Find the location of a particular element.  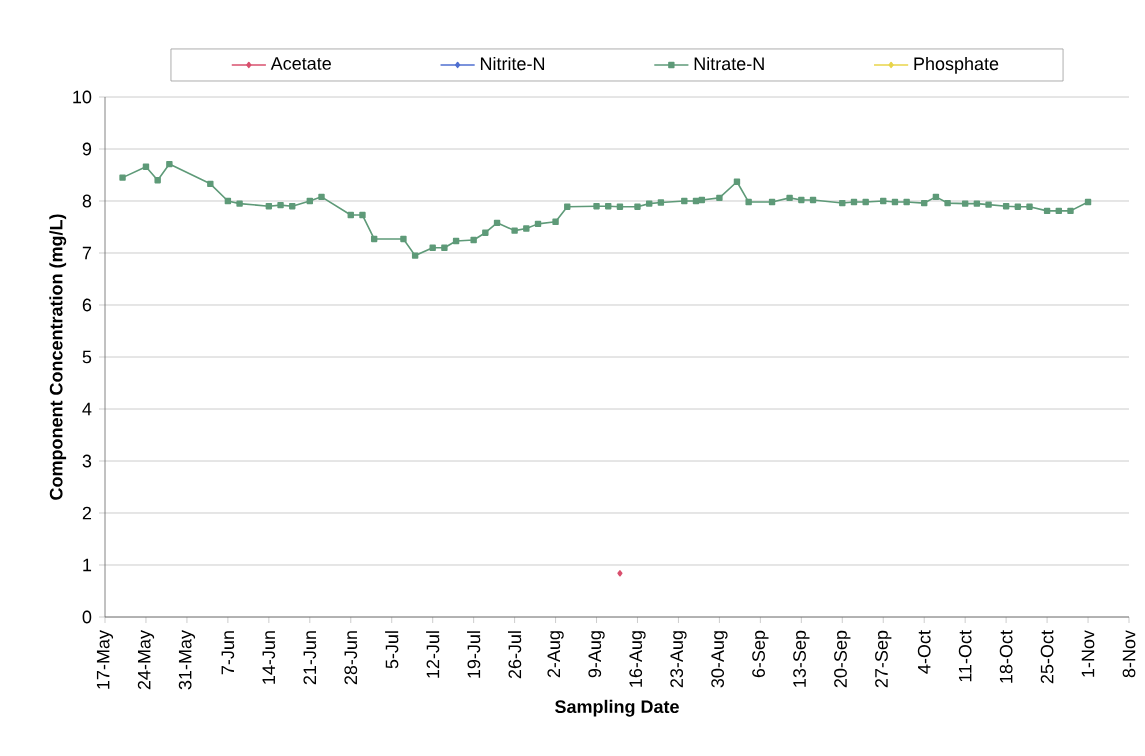

y-tick-label: 3 is located at coordinates (87, 461).